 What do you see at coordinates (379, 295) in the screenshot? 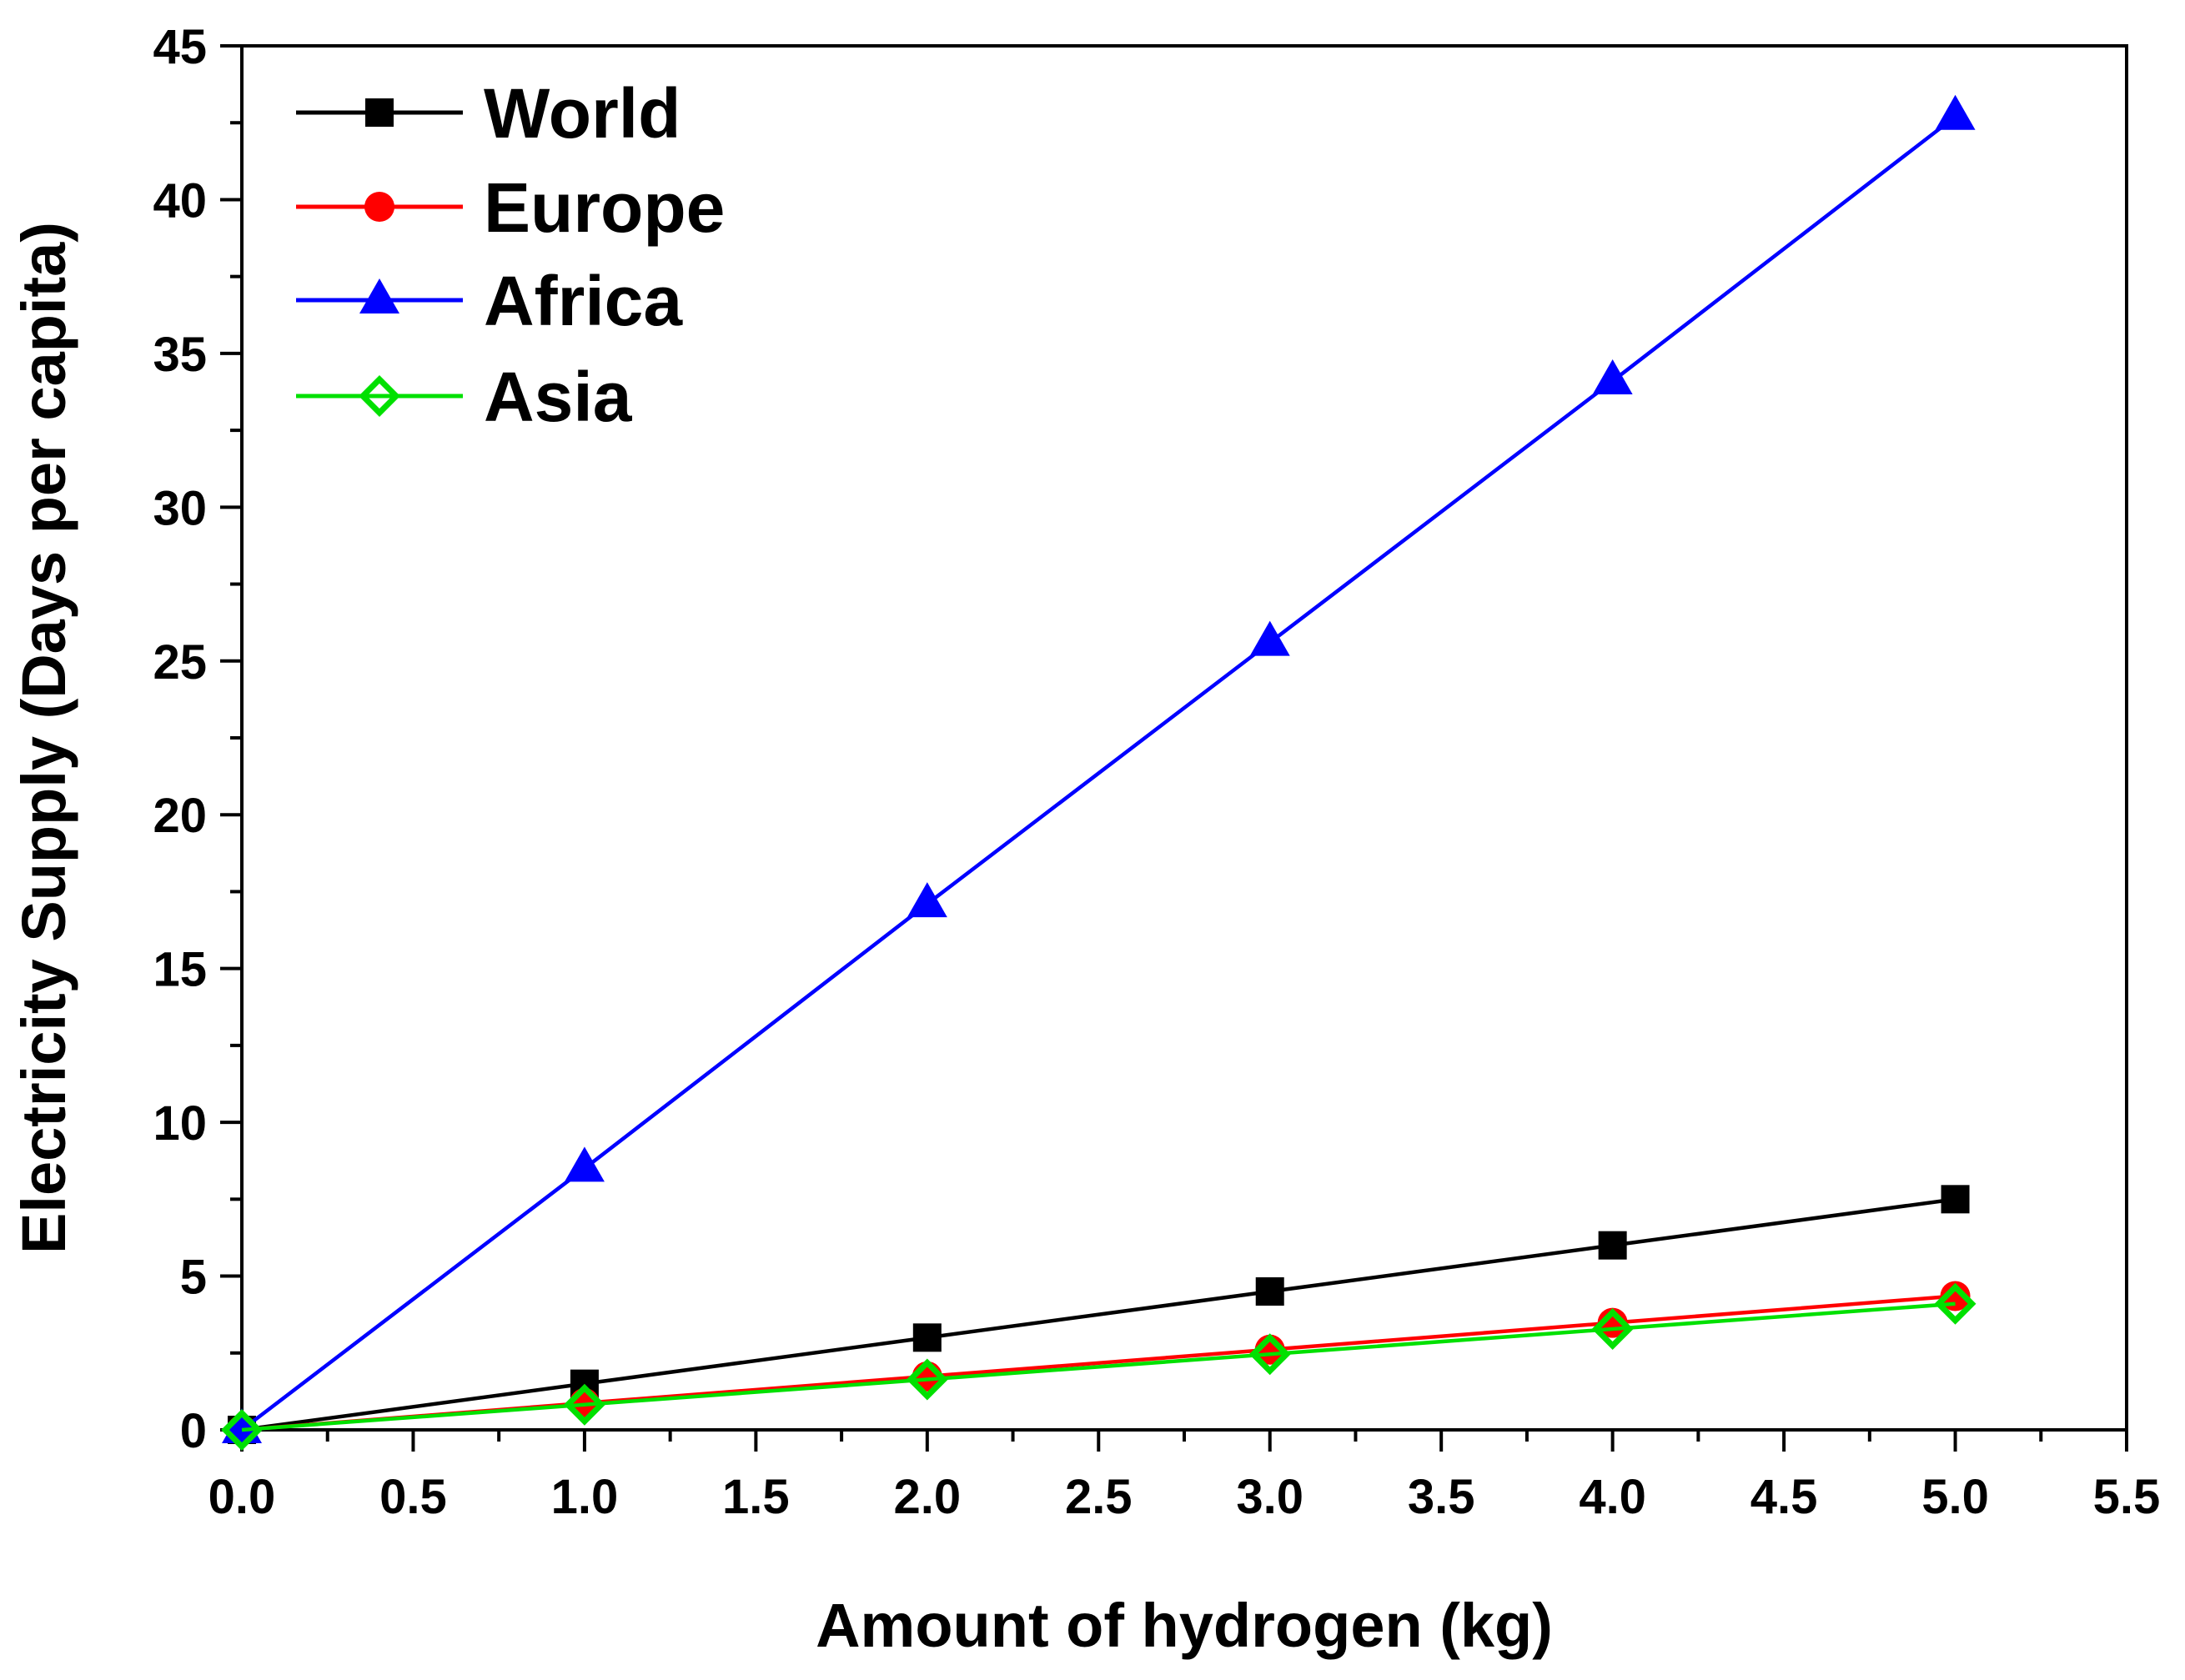
I see `legend-marker-africa` at bounding box center [379, 295].